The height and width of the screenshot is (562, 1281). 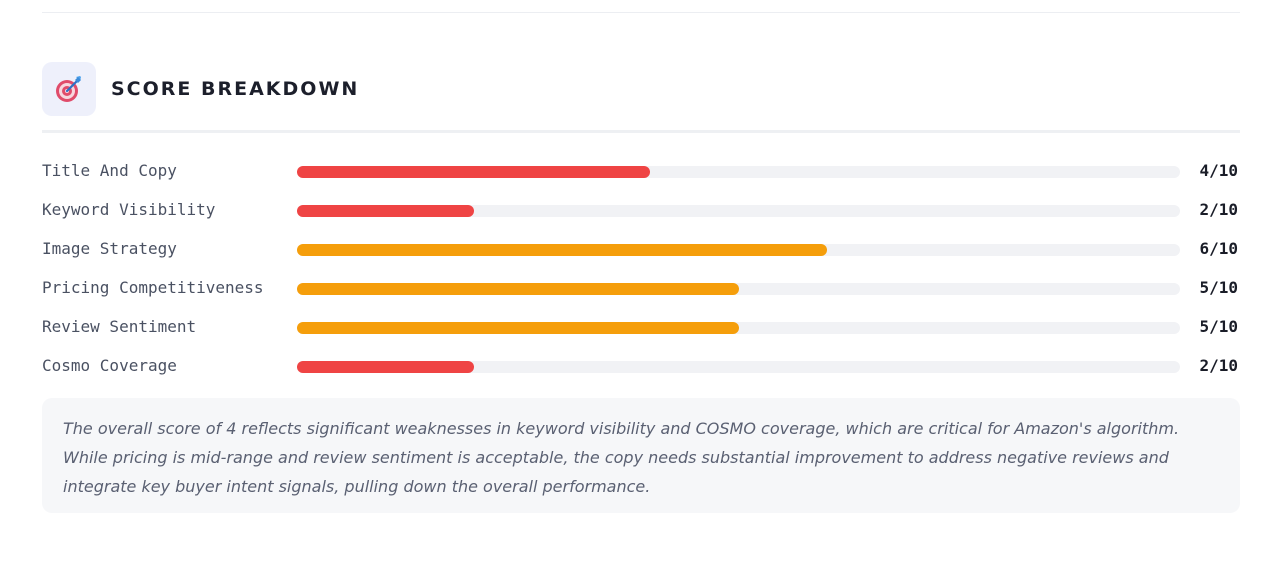 I want to click on score-label: Title And Copy, so click(x=109, y=170).